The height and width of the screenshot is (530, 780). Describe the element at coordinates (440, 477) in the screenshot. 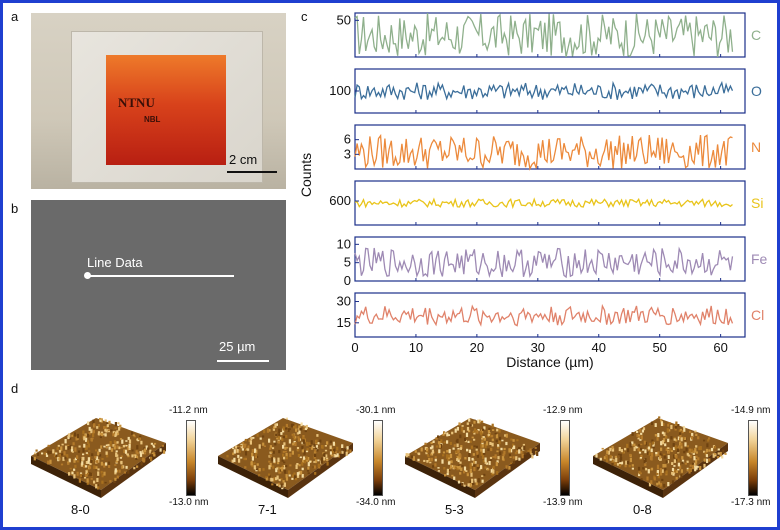

I see `afm-surface-side` at that location.